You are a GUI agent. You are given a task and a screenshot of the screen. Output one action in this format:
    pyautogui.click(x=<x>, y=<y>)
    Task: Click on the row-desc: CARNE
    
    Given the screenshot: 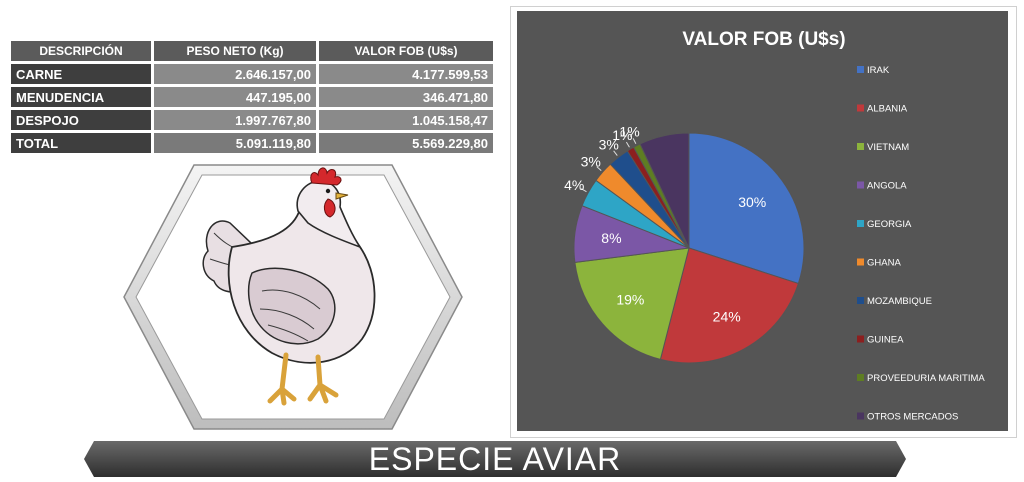 What is the action you would take?
    pyautogui.click(x=81, y=74)
    